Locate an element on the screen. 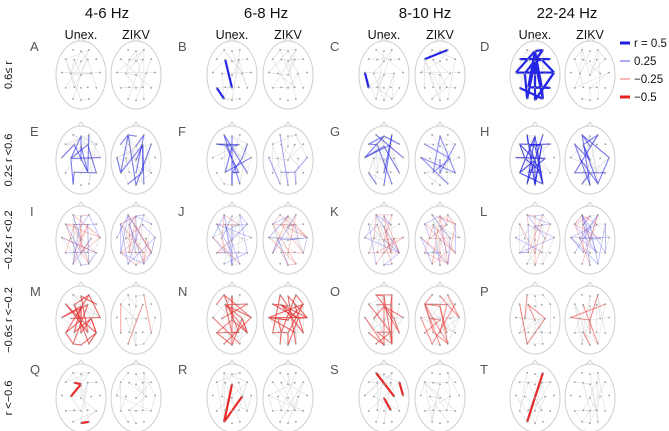 The width and height of the screenshot is (669, 431). head-map-B-zikv is located at coordinates (288, 73).